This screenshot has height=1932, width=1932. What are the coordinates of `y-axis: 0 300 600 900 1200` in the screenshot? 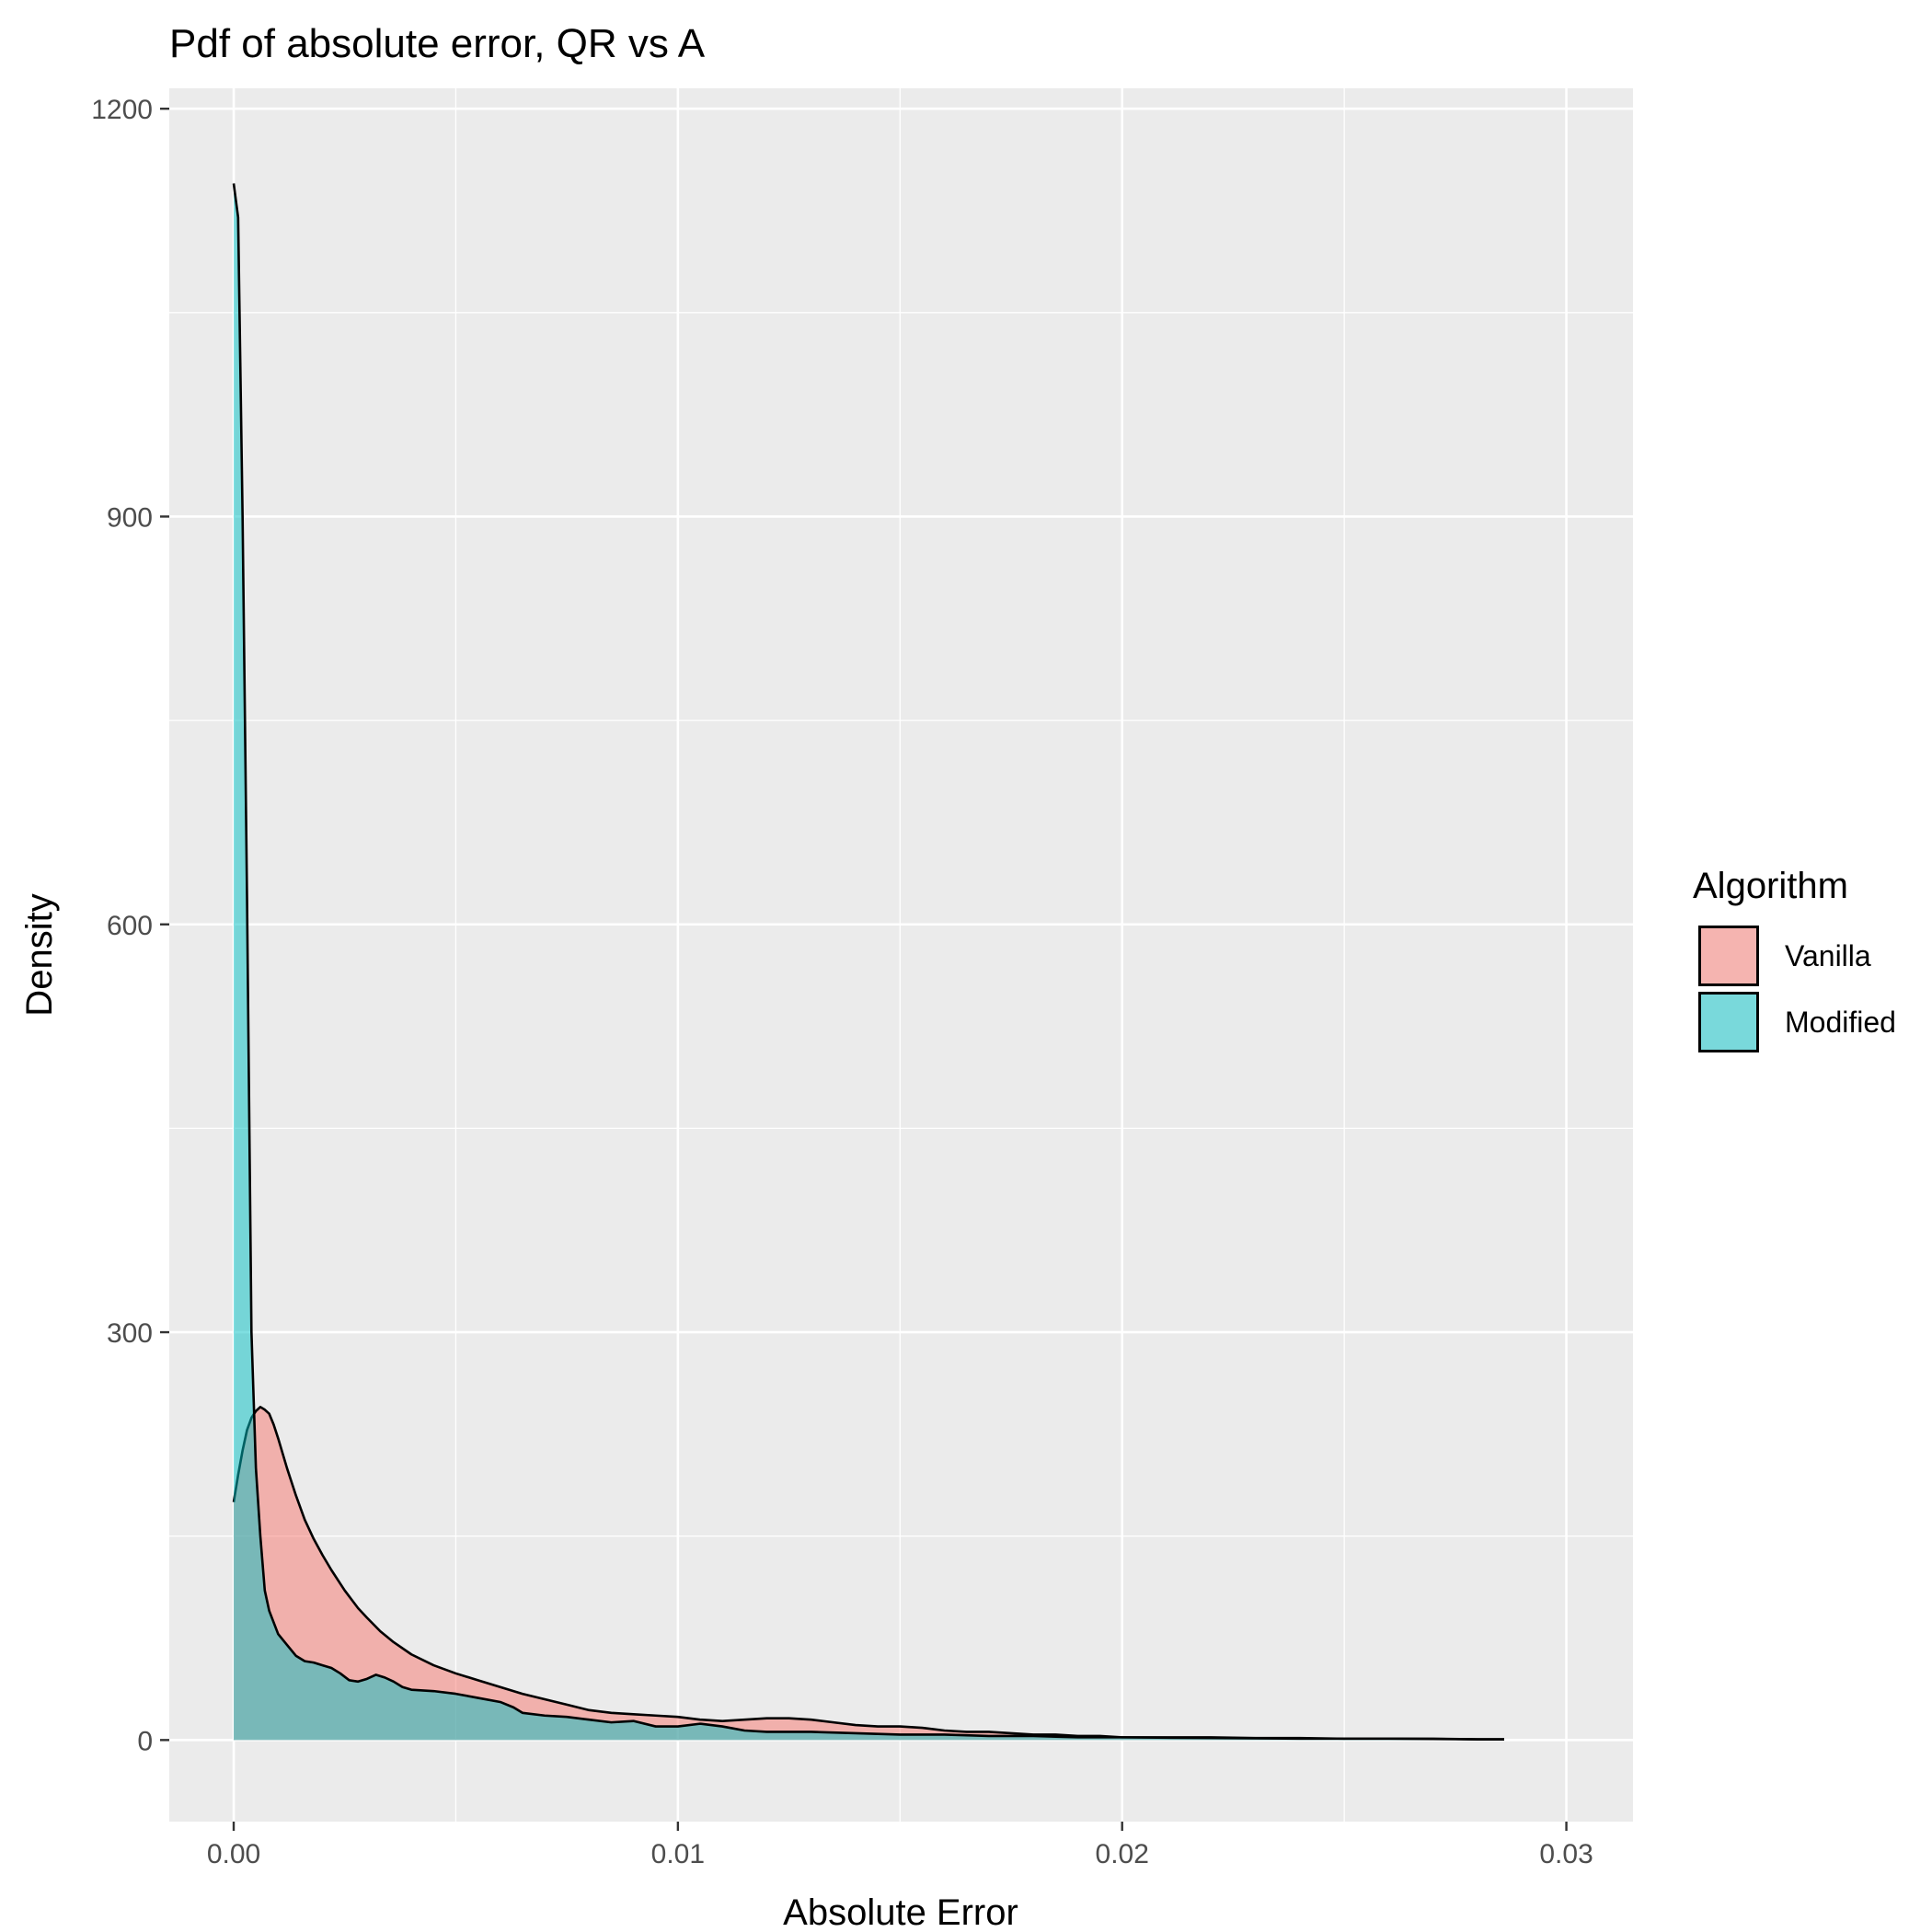 It's located at (130, 925).